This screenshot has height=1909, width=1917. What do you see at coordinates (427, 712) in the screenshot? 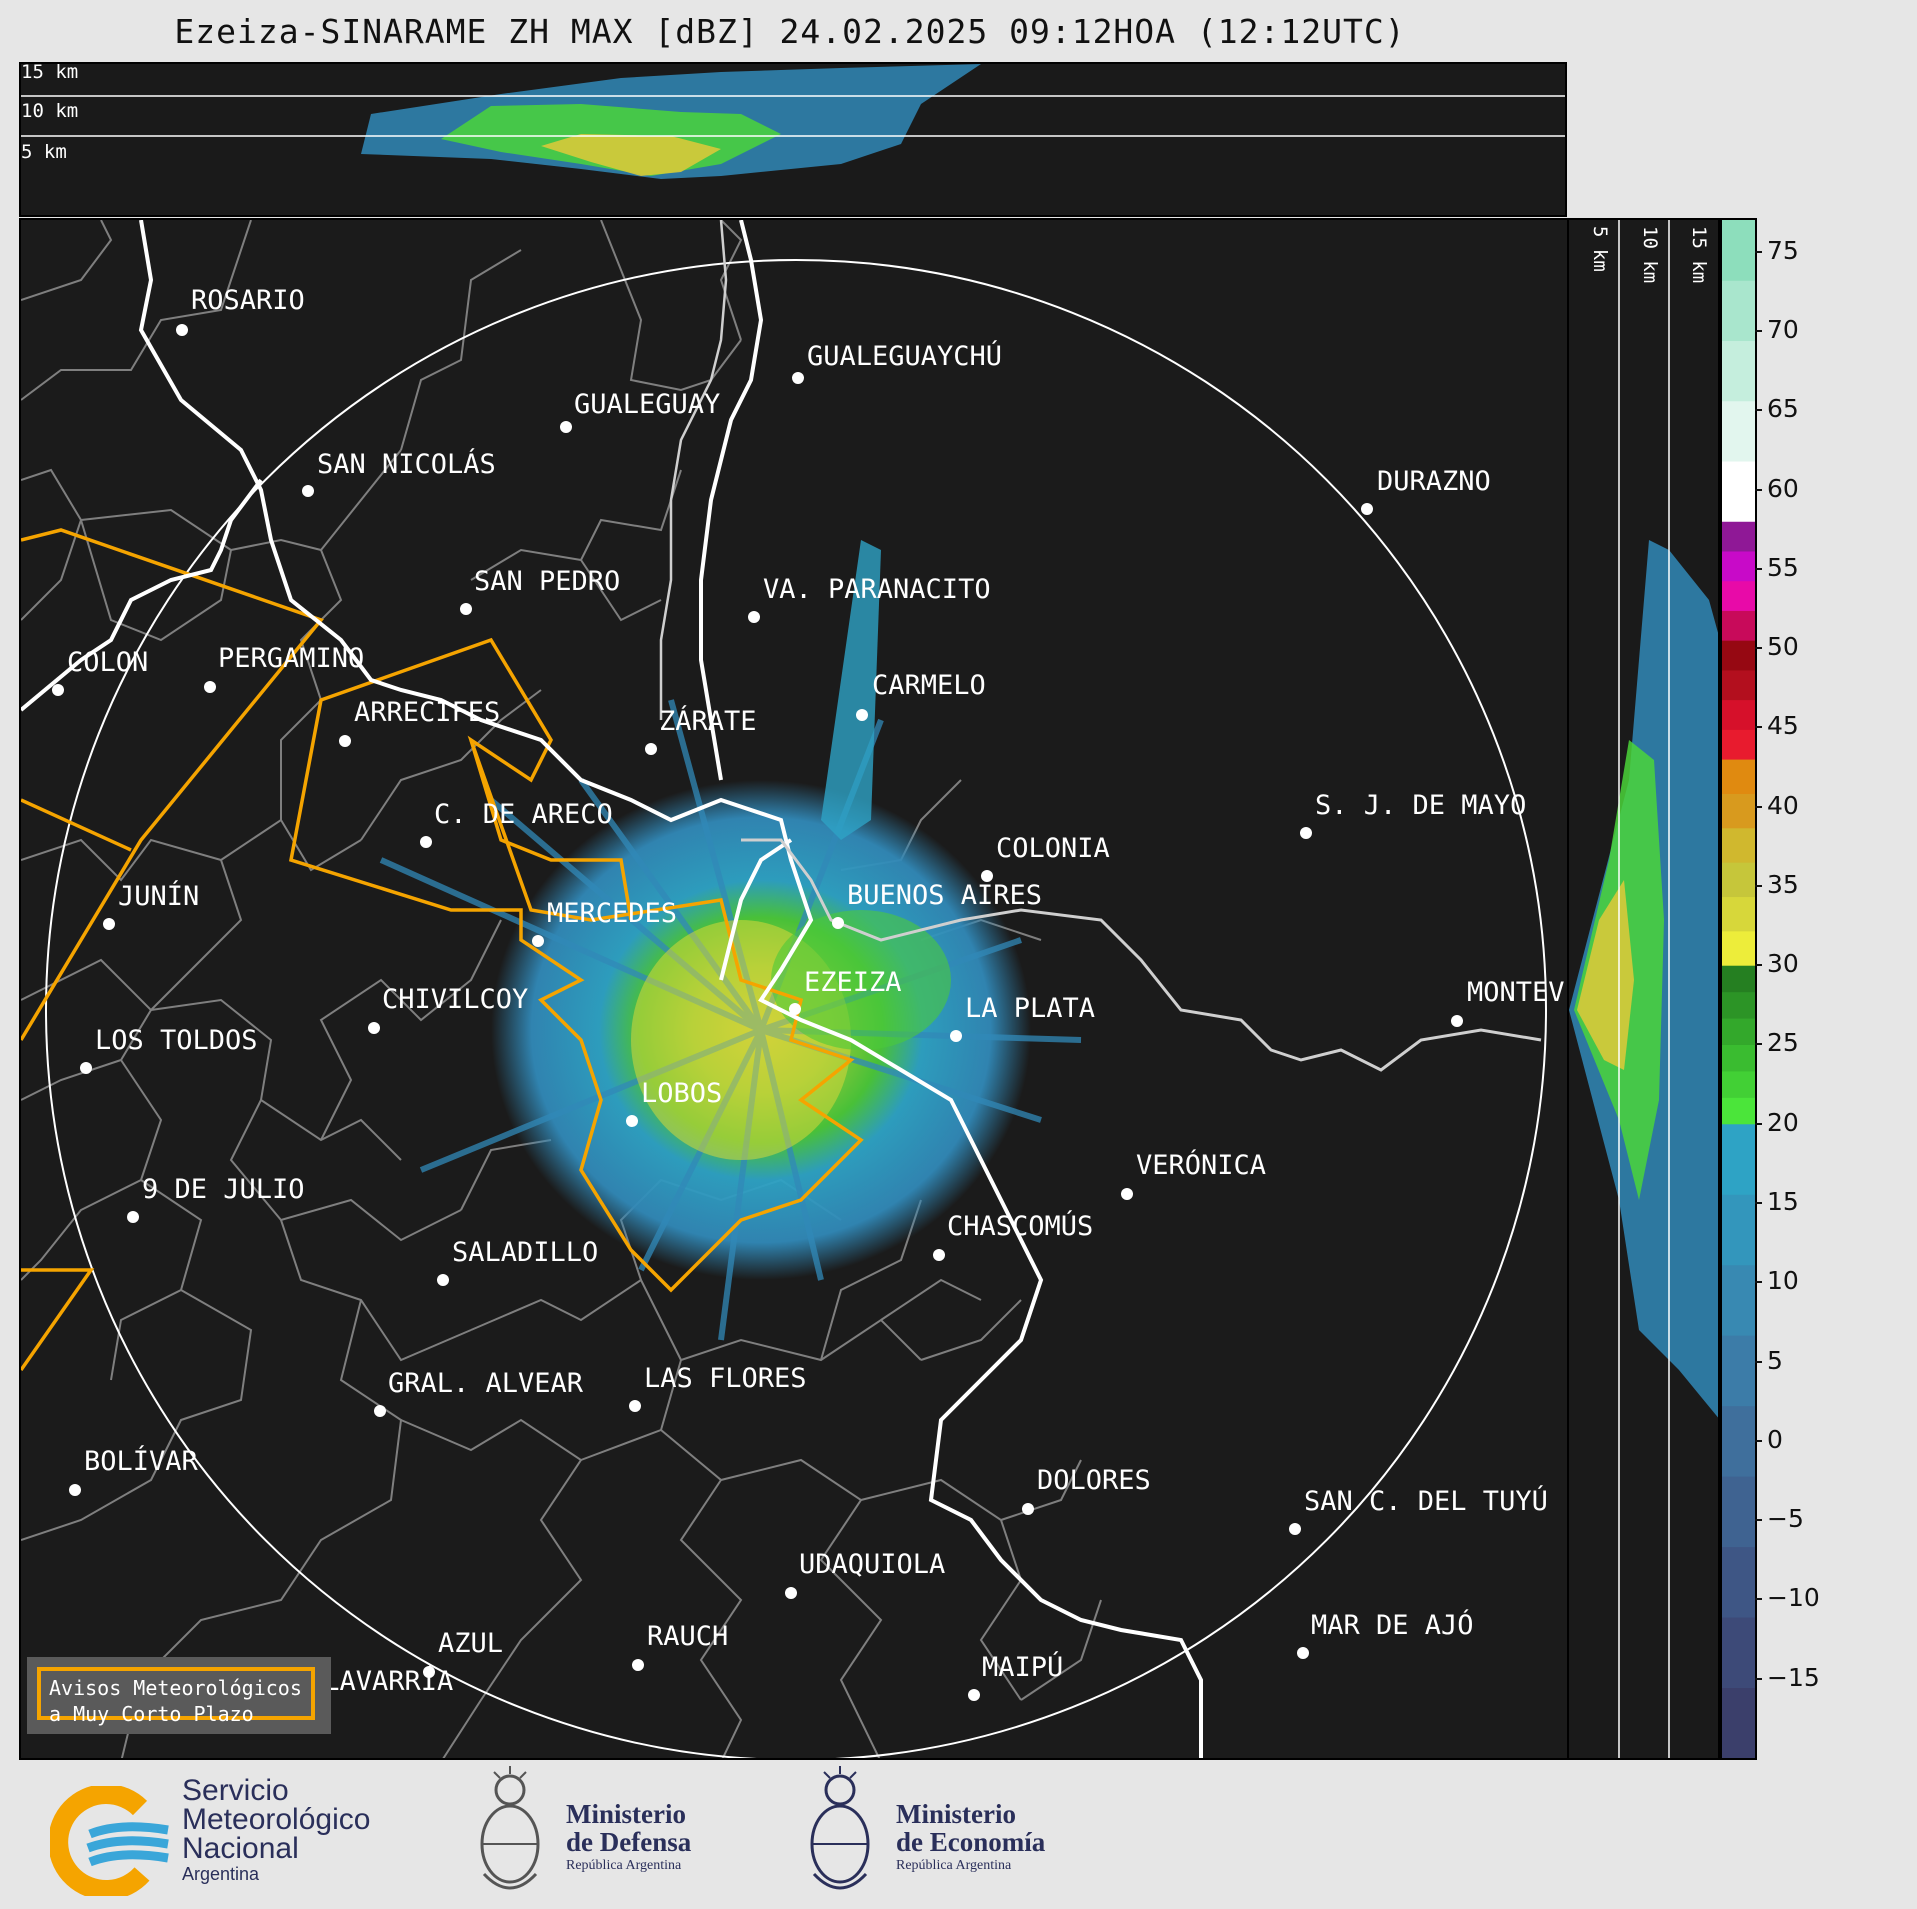
I see `city-label: ARRECIFES` at bounding box center [427, 712].